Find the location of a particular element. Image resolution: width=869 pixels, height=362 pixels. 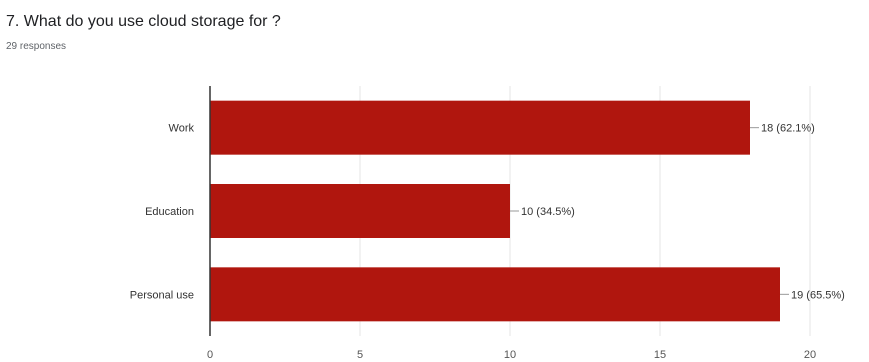

x-tick-label: 15 is located at coordinates (660, 355).